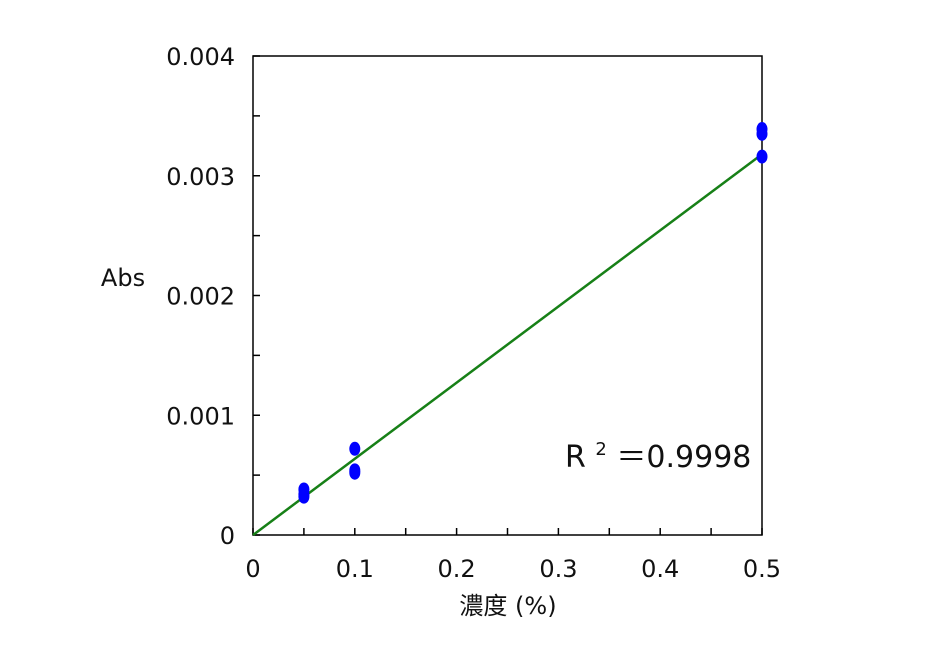  I want to click on y-tick-label: 0.003, so click(200, 177).